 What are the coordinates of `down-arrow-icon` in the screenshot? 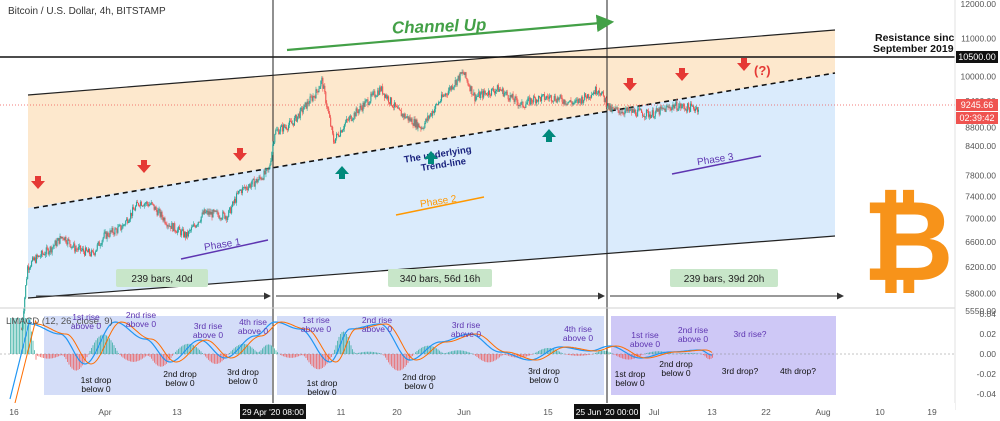 It's located at (682, 74).